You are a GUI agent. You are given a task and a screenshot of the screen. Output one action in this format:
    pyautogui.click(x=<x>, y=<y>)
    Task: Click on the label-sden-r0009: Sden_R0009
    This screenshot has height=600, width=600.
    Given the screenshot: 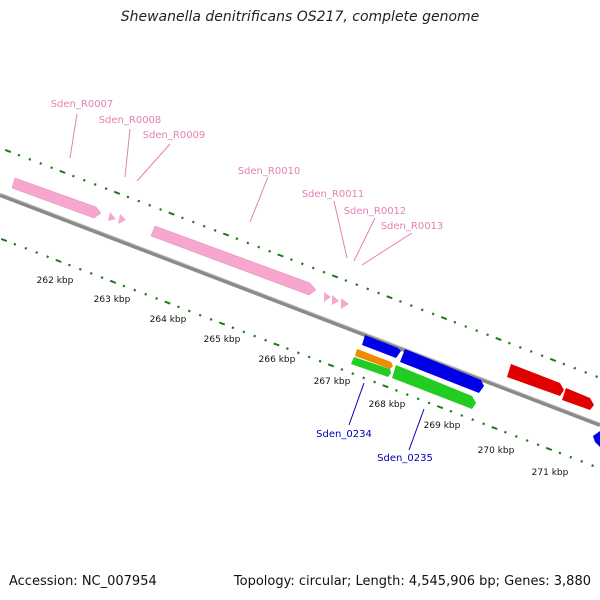 What is the action you would take?
    pyautogui.click(x=174, y=135)
    